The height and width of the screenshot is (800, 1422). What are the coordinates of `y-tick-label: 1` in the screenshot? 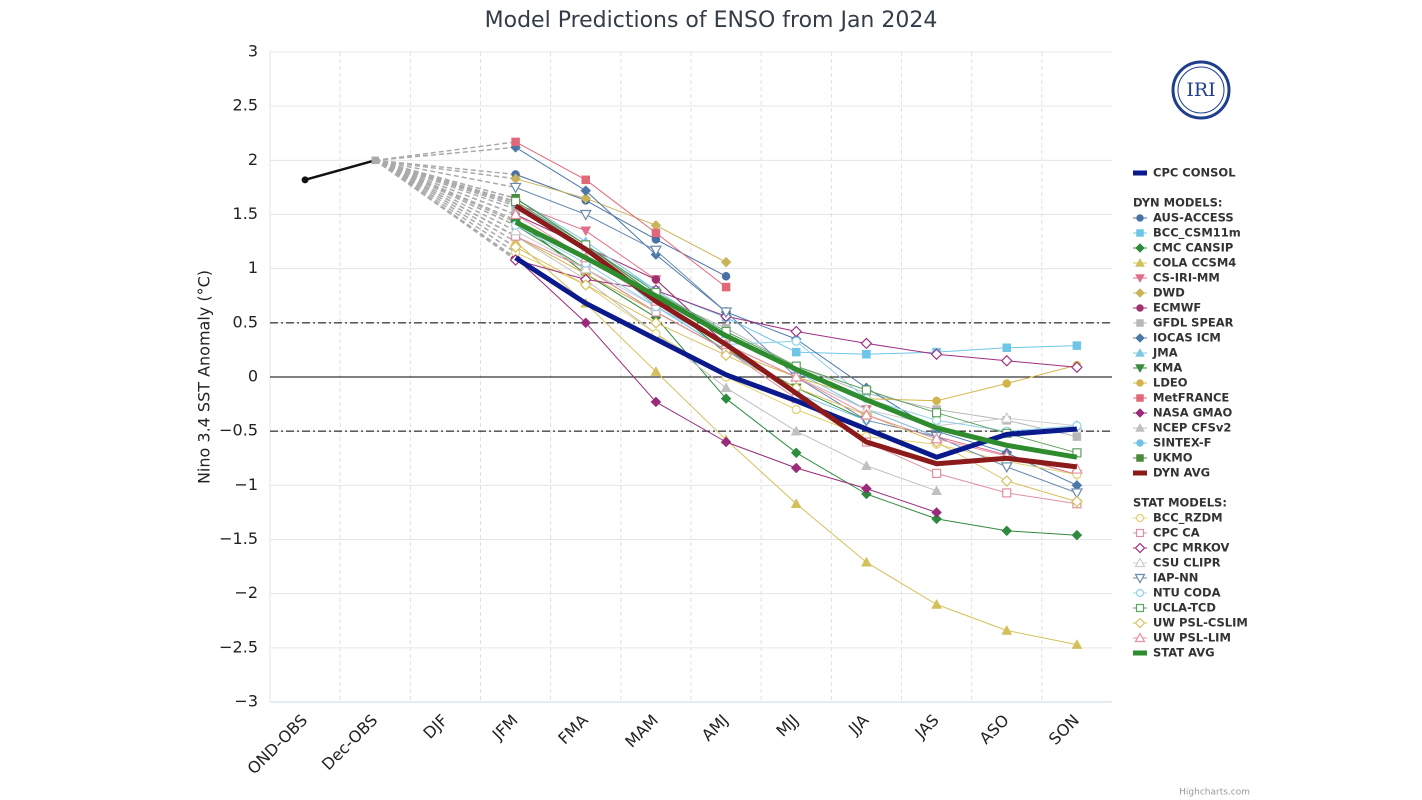 It's located at (253, 267).